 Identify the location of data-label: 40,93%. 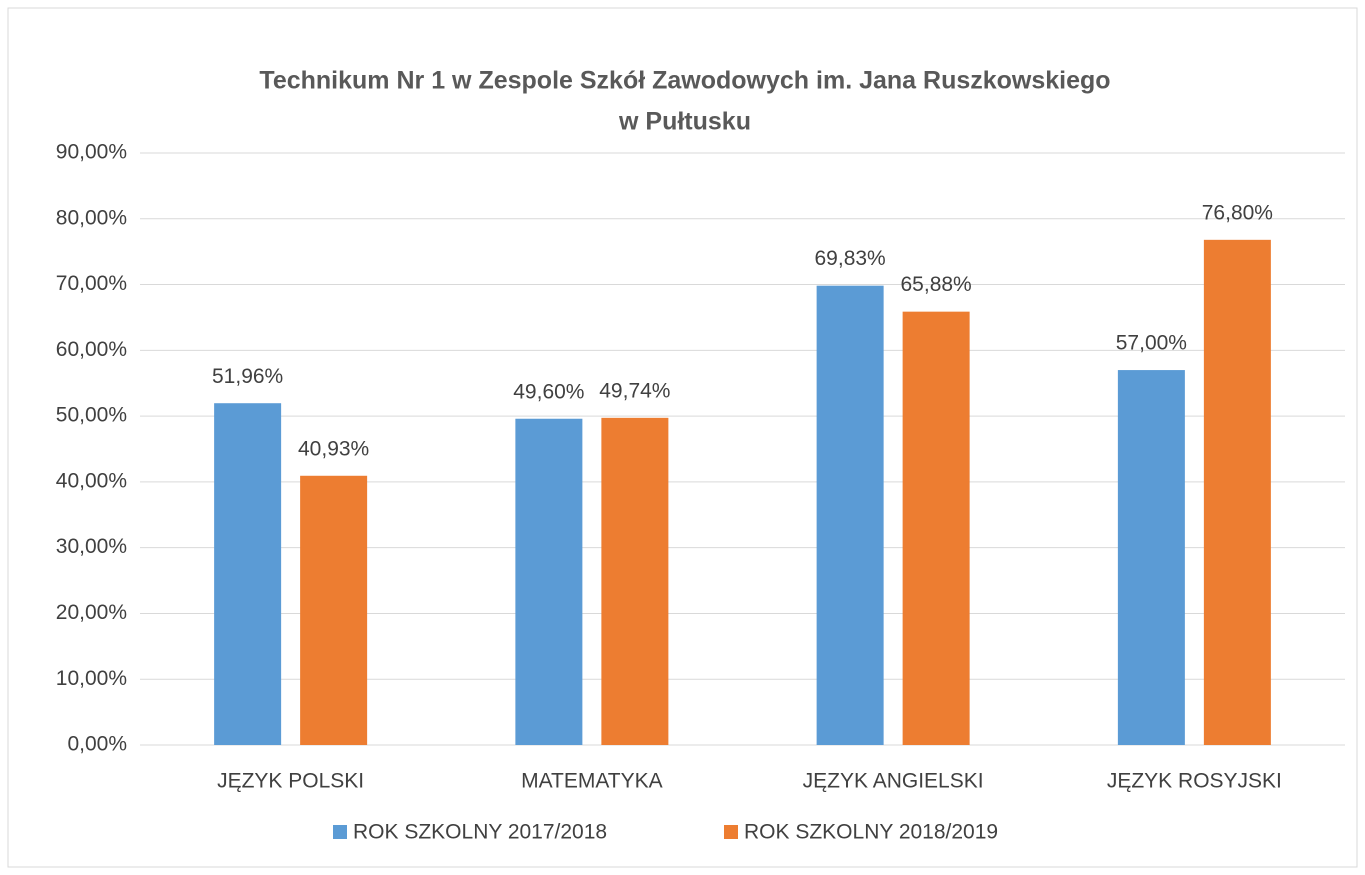
(333, 448).